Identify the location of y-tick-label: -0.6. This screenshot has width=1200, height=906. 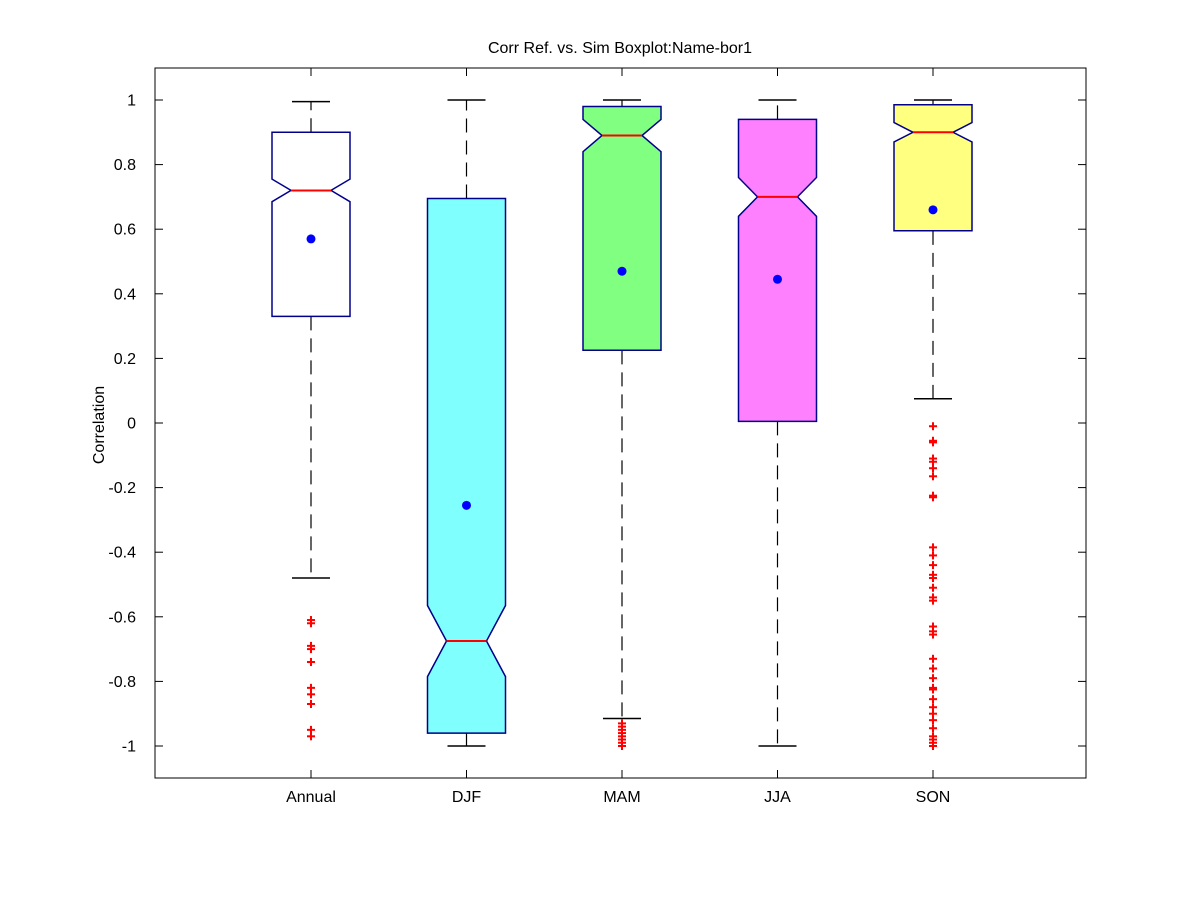
(122, 617).